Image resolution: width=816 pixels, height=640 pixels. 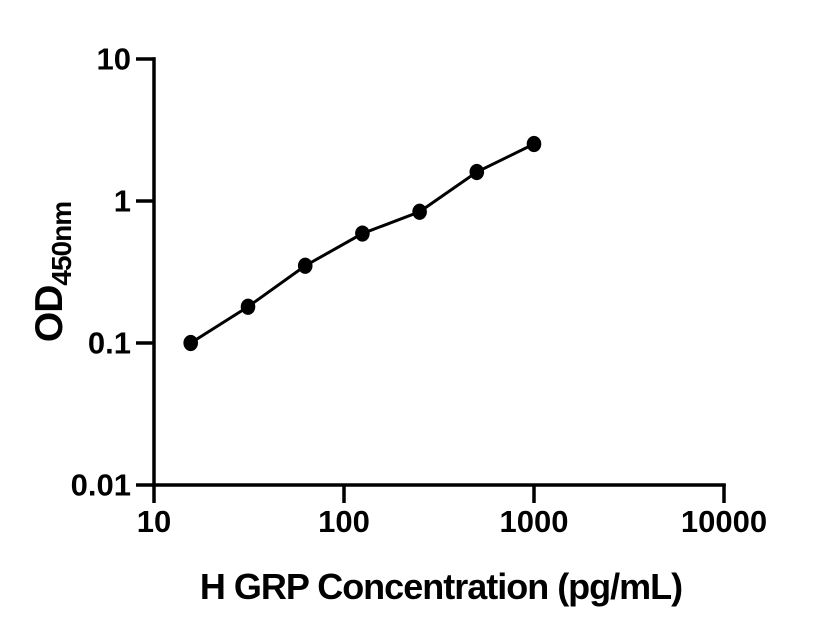 I want to click on x-axis-tick-label: 1000, so click(x=534, y=521).